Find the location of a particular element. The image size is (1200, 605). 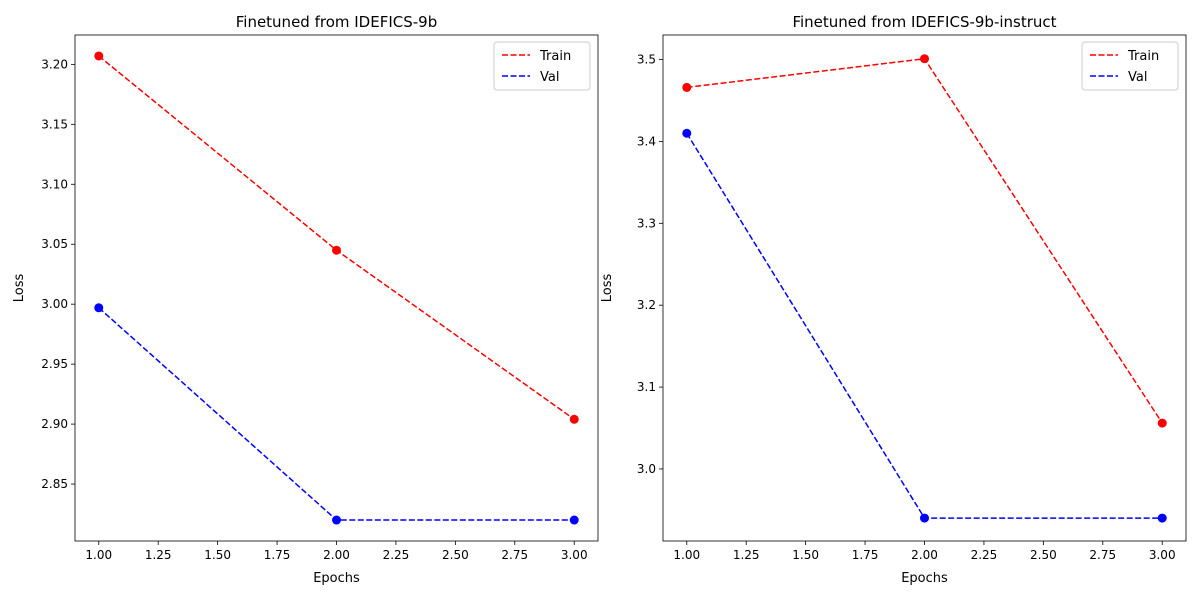

y-tick-label: 3.5 is located at coordinates (646, 60).